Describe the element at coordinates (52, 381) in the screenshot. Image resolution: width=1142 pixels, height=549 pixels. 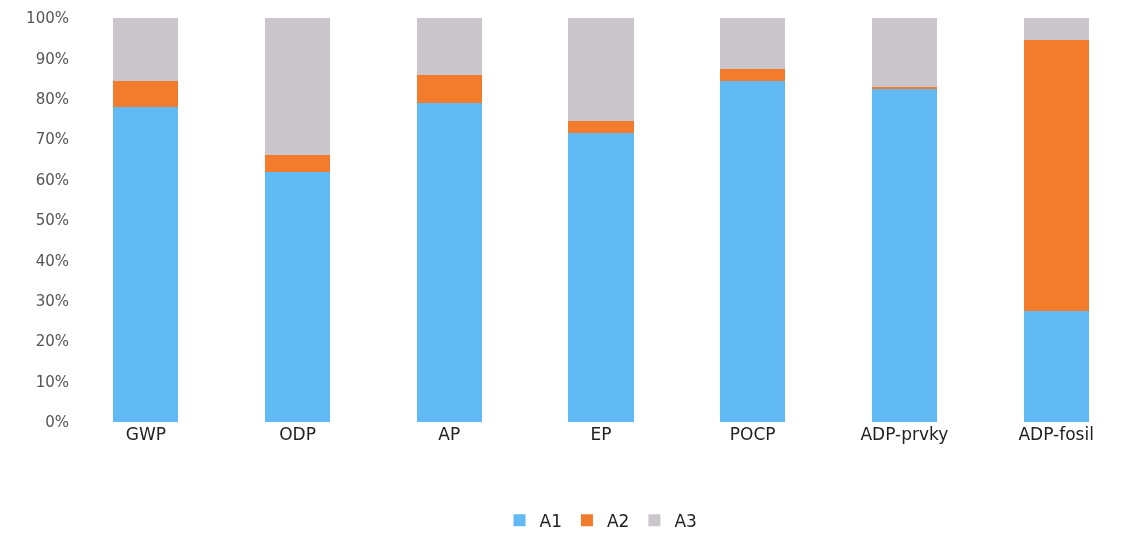
I see `y-tick-label: 10%` at that location.